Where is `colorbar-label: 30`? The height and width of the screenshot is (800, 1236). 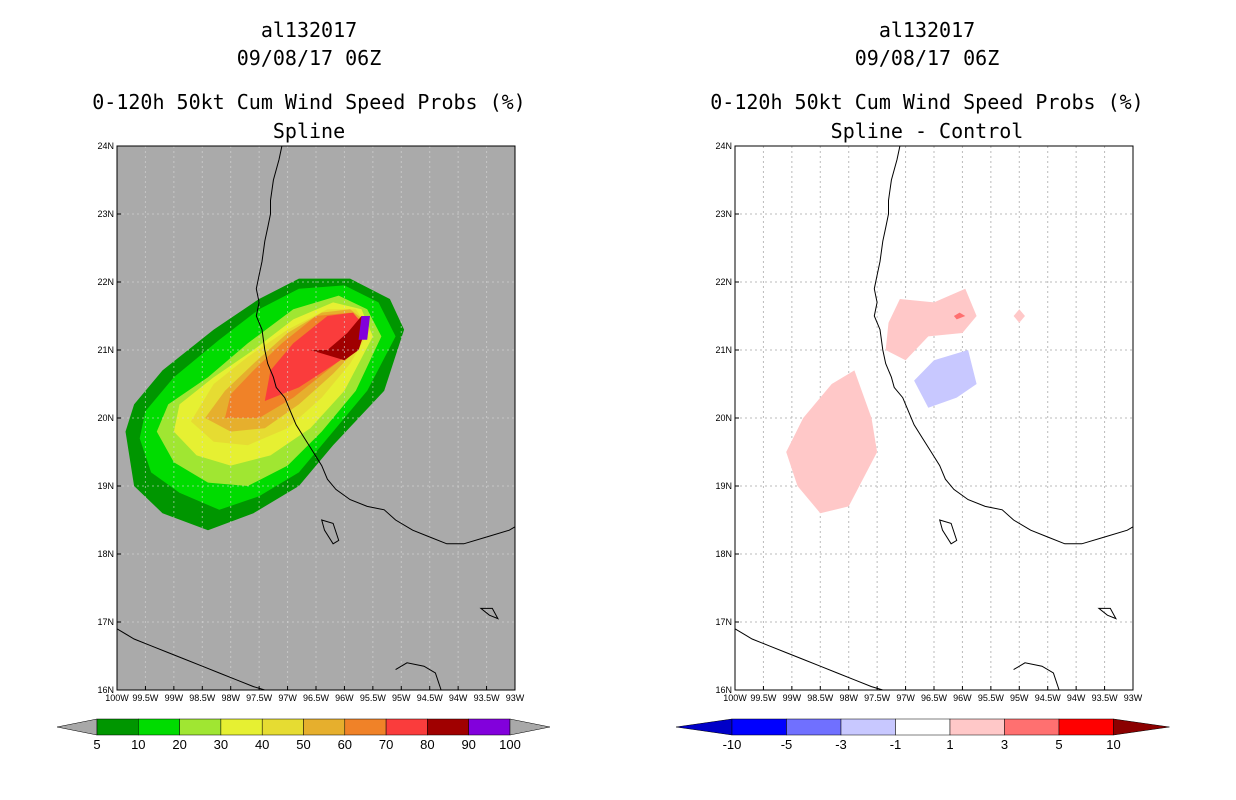
colorbar-label: 30 is located at coordinates (221, 744).